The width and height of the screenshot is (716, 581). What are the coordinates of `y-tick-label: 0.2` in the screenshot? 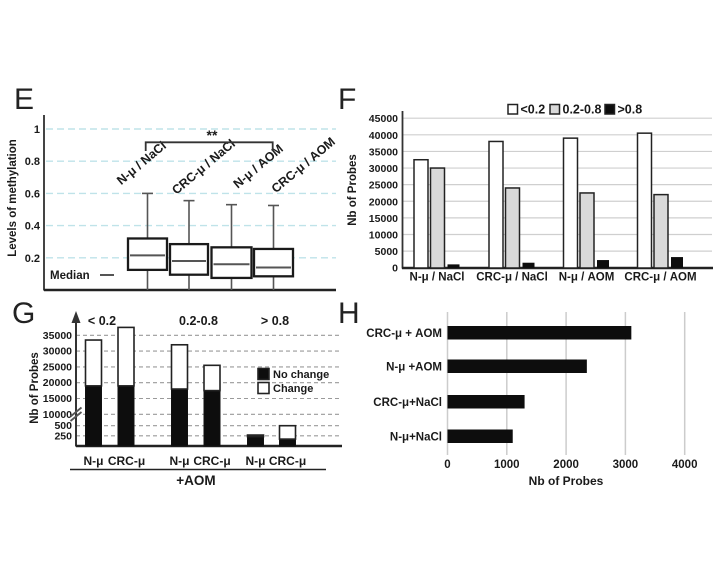 It's located at (32, 259).